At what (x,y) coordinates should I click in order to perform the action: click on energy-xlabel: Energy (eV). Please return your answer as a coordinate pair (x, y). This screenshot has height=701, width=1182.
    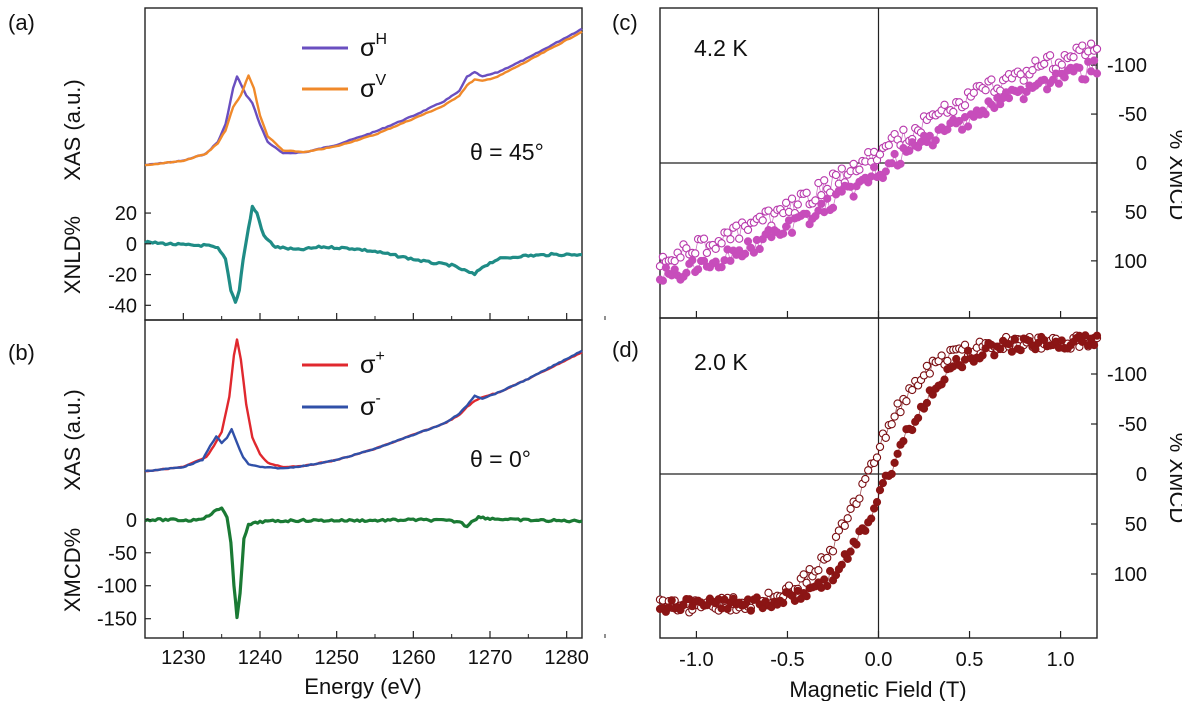
    Looking at the image, I should click on (362, 686).